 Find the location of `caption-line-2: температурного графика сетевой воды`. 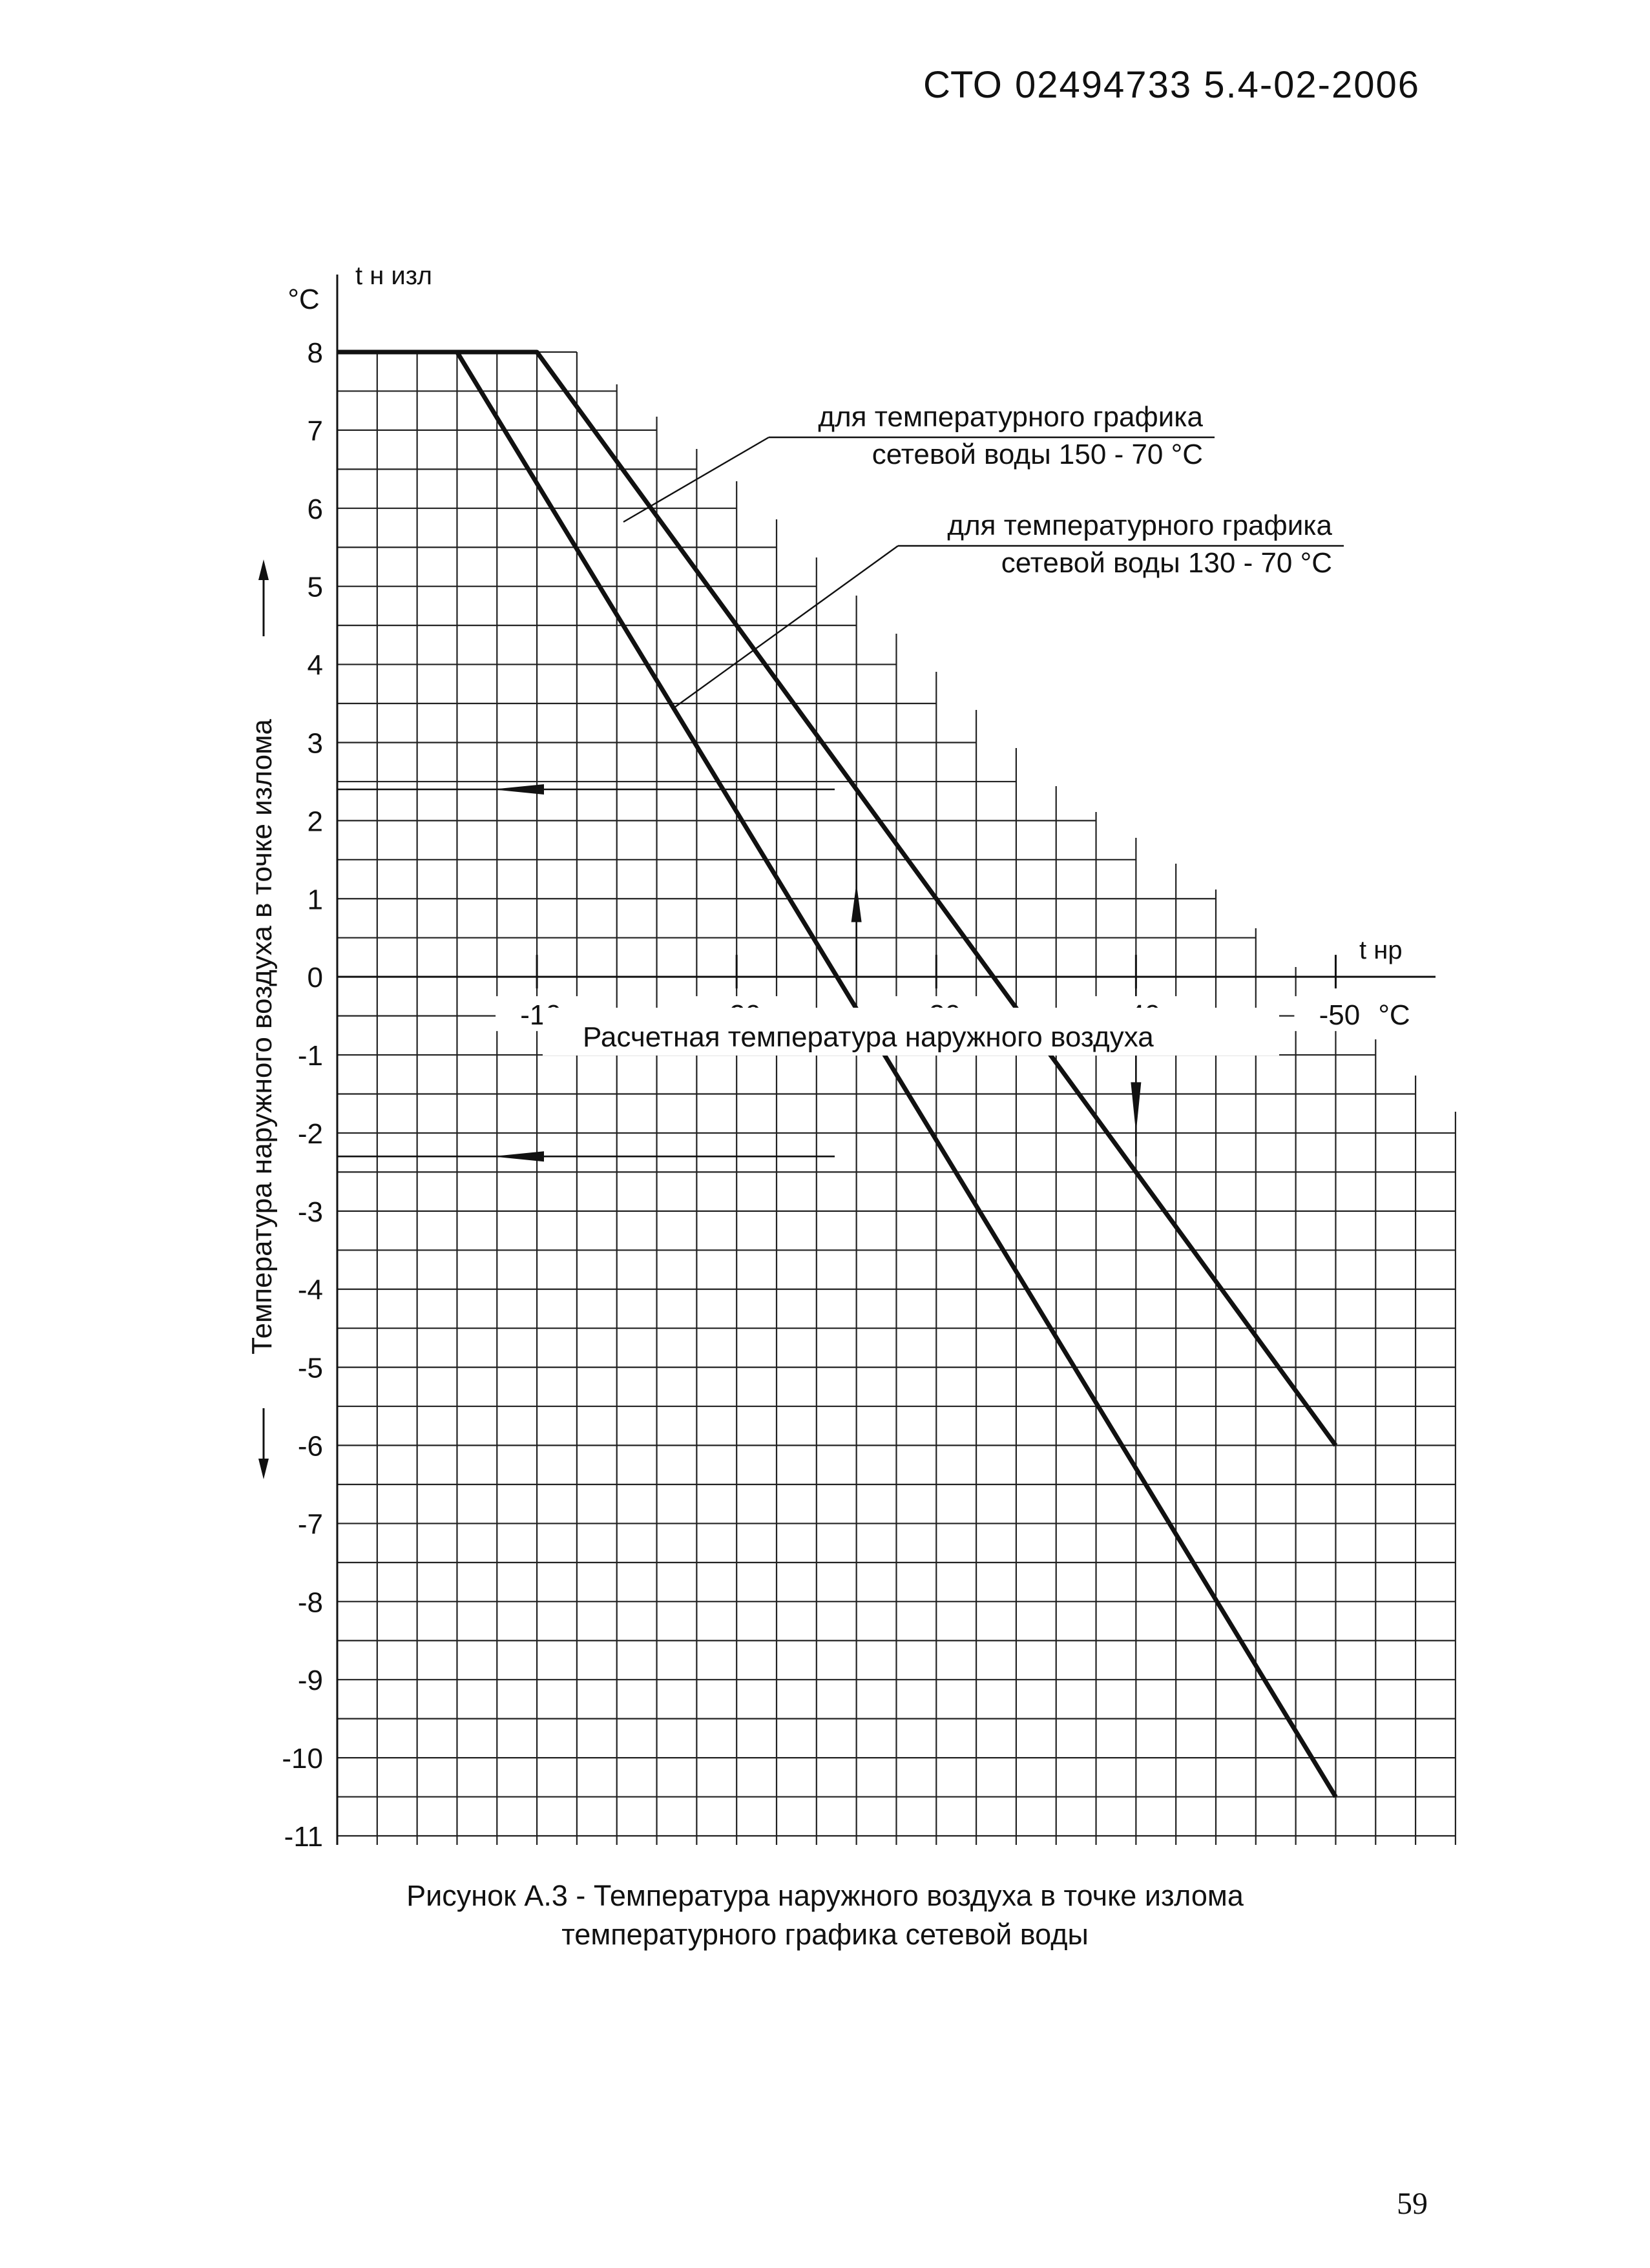

caption-line-2: температурного графика сетевой воды is located at coordinates (825, 1934).